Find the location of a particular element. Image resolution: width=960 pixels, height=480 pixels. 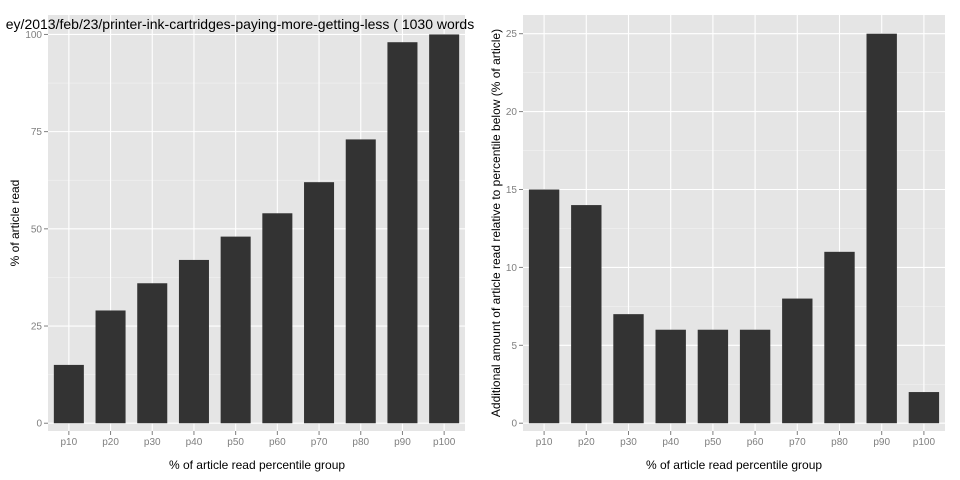

y-tick-label: 15 is located at coordinates (512, 190).